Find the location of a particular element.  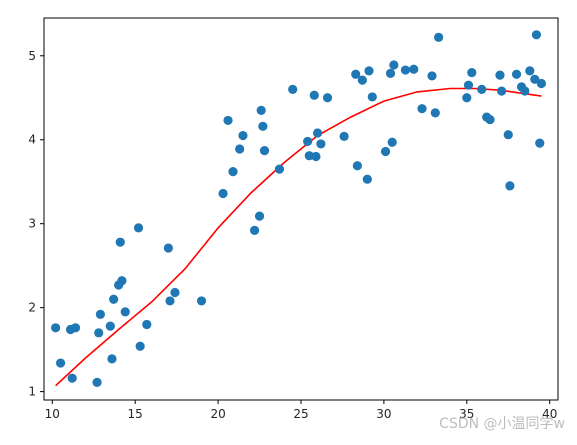

y-tick-label: 4 is located at coordinates (32, 140).